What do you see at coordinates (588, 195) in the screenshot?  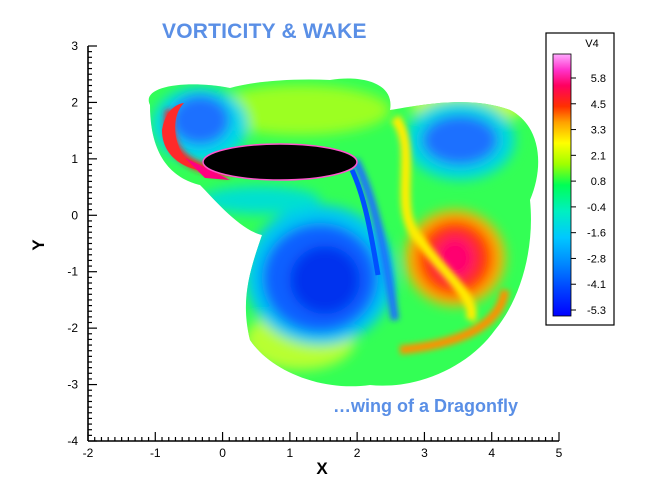 I see `colorbar-ticks: 5.8 4.5 3.3 2.1 0.8 -0.4 -1.6 -2.8 -4.1 -5.3` at bounding box center [588, 195].